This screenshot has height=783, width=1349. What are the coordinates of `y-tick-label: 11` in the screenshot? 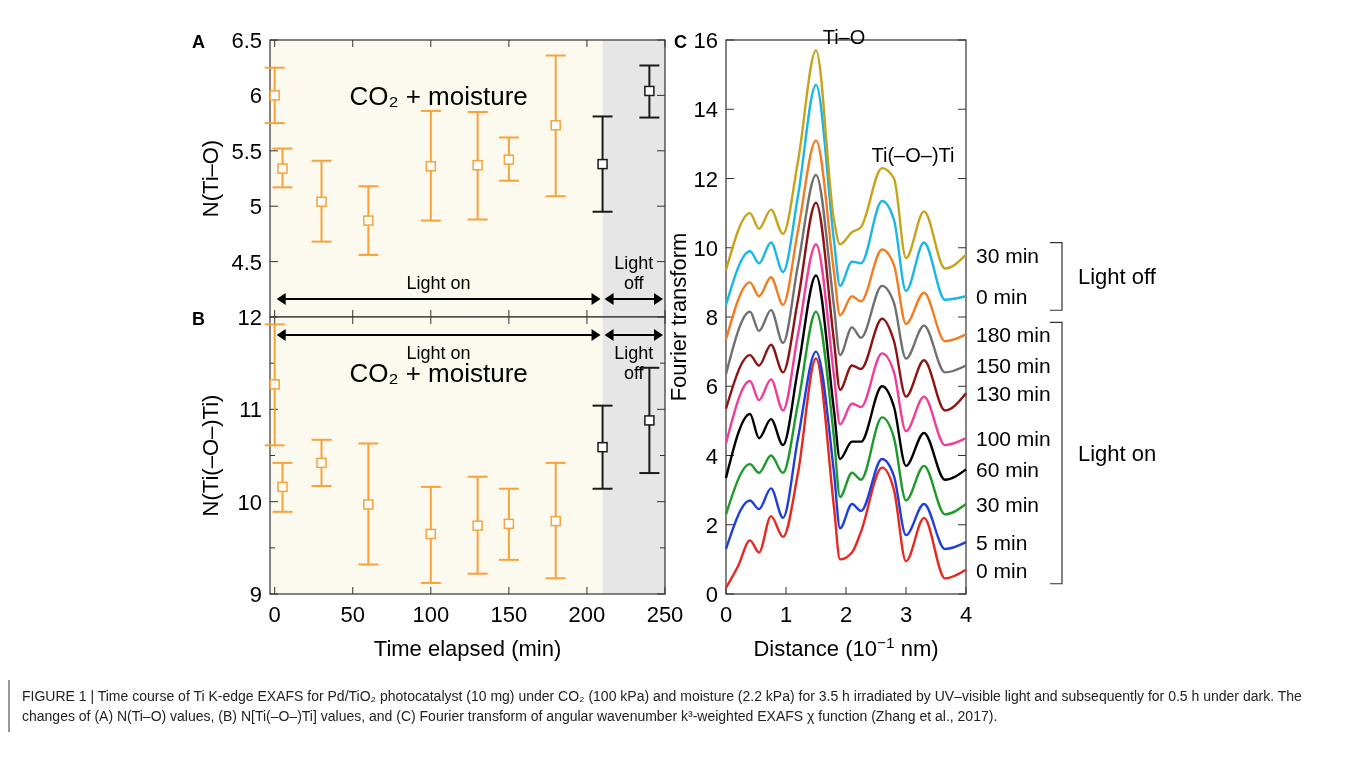 It's located at (250, 410).